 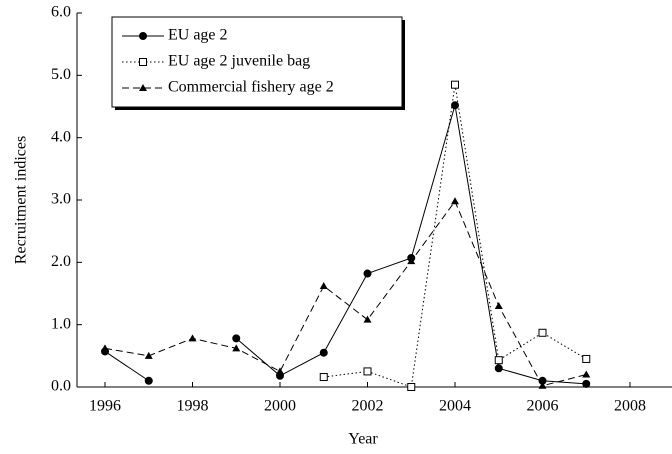 I want to click on x-axis-title: Year, so click(x=363, y=439).